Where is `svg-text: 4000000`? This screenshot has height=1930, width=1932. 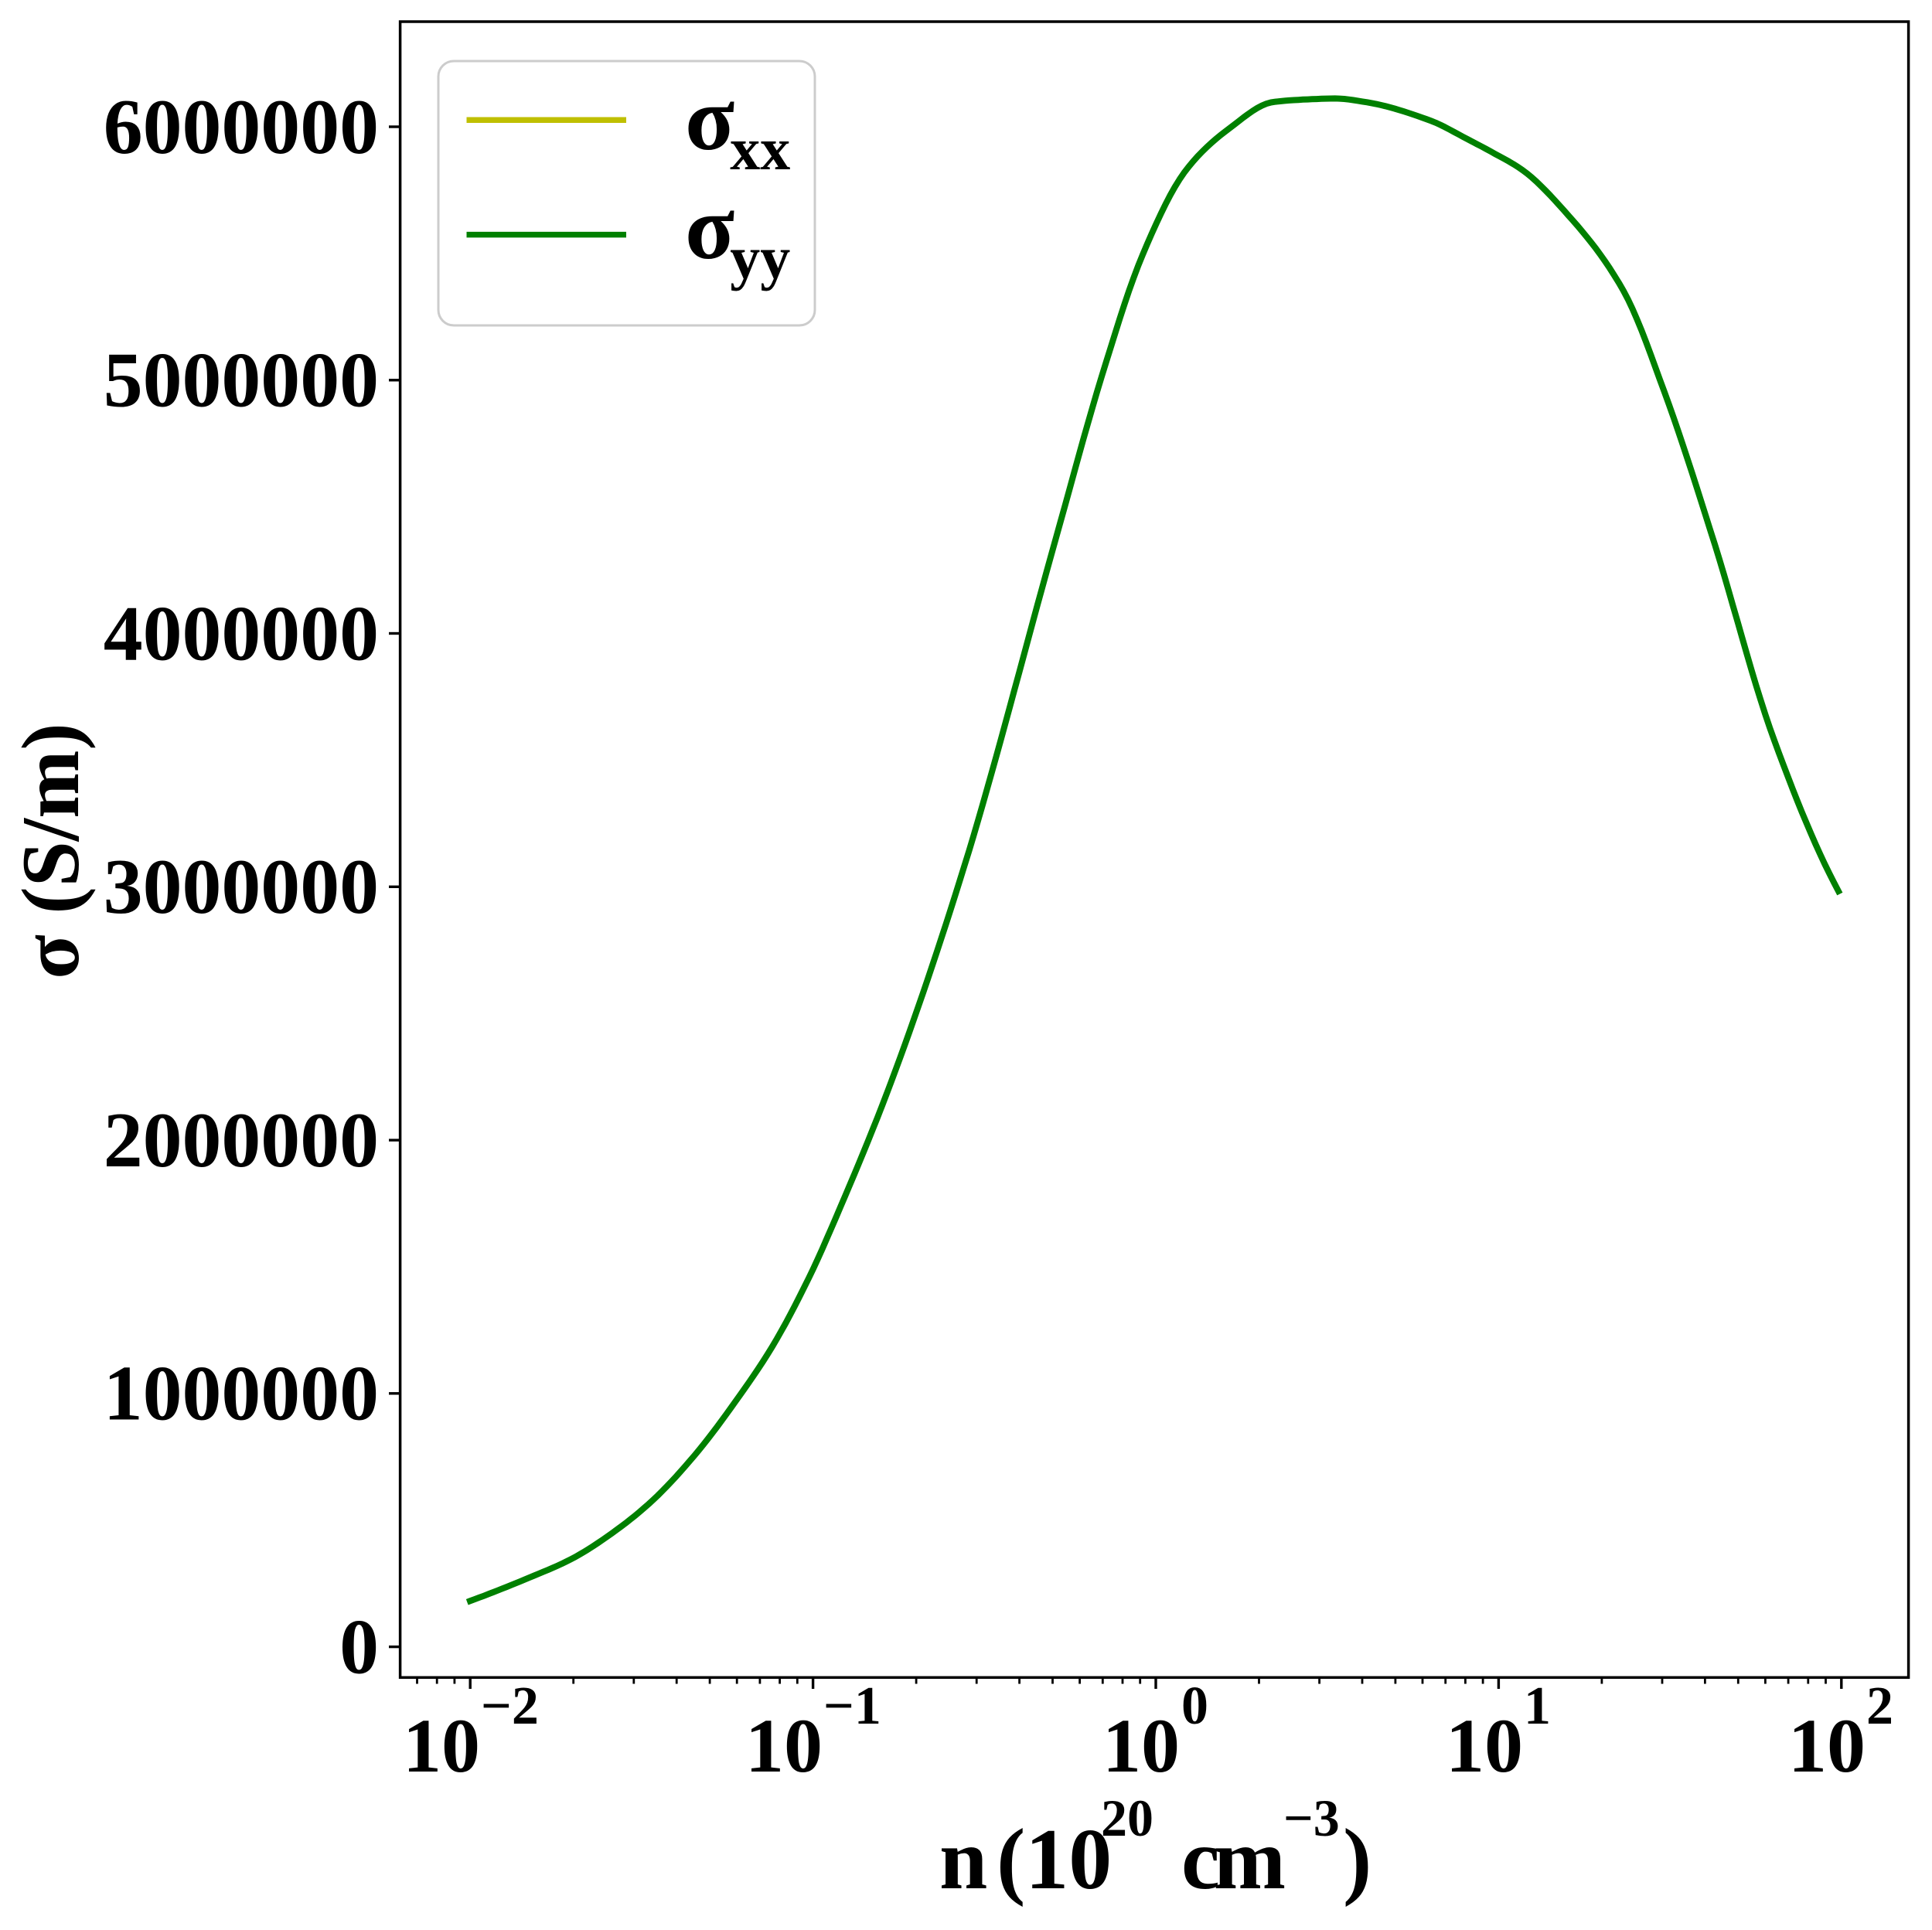
svg-text: 4000000 is located at coordinates (241, 633).